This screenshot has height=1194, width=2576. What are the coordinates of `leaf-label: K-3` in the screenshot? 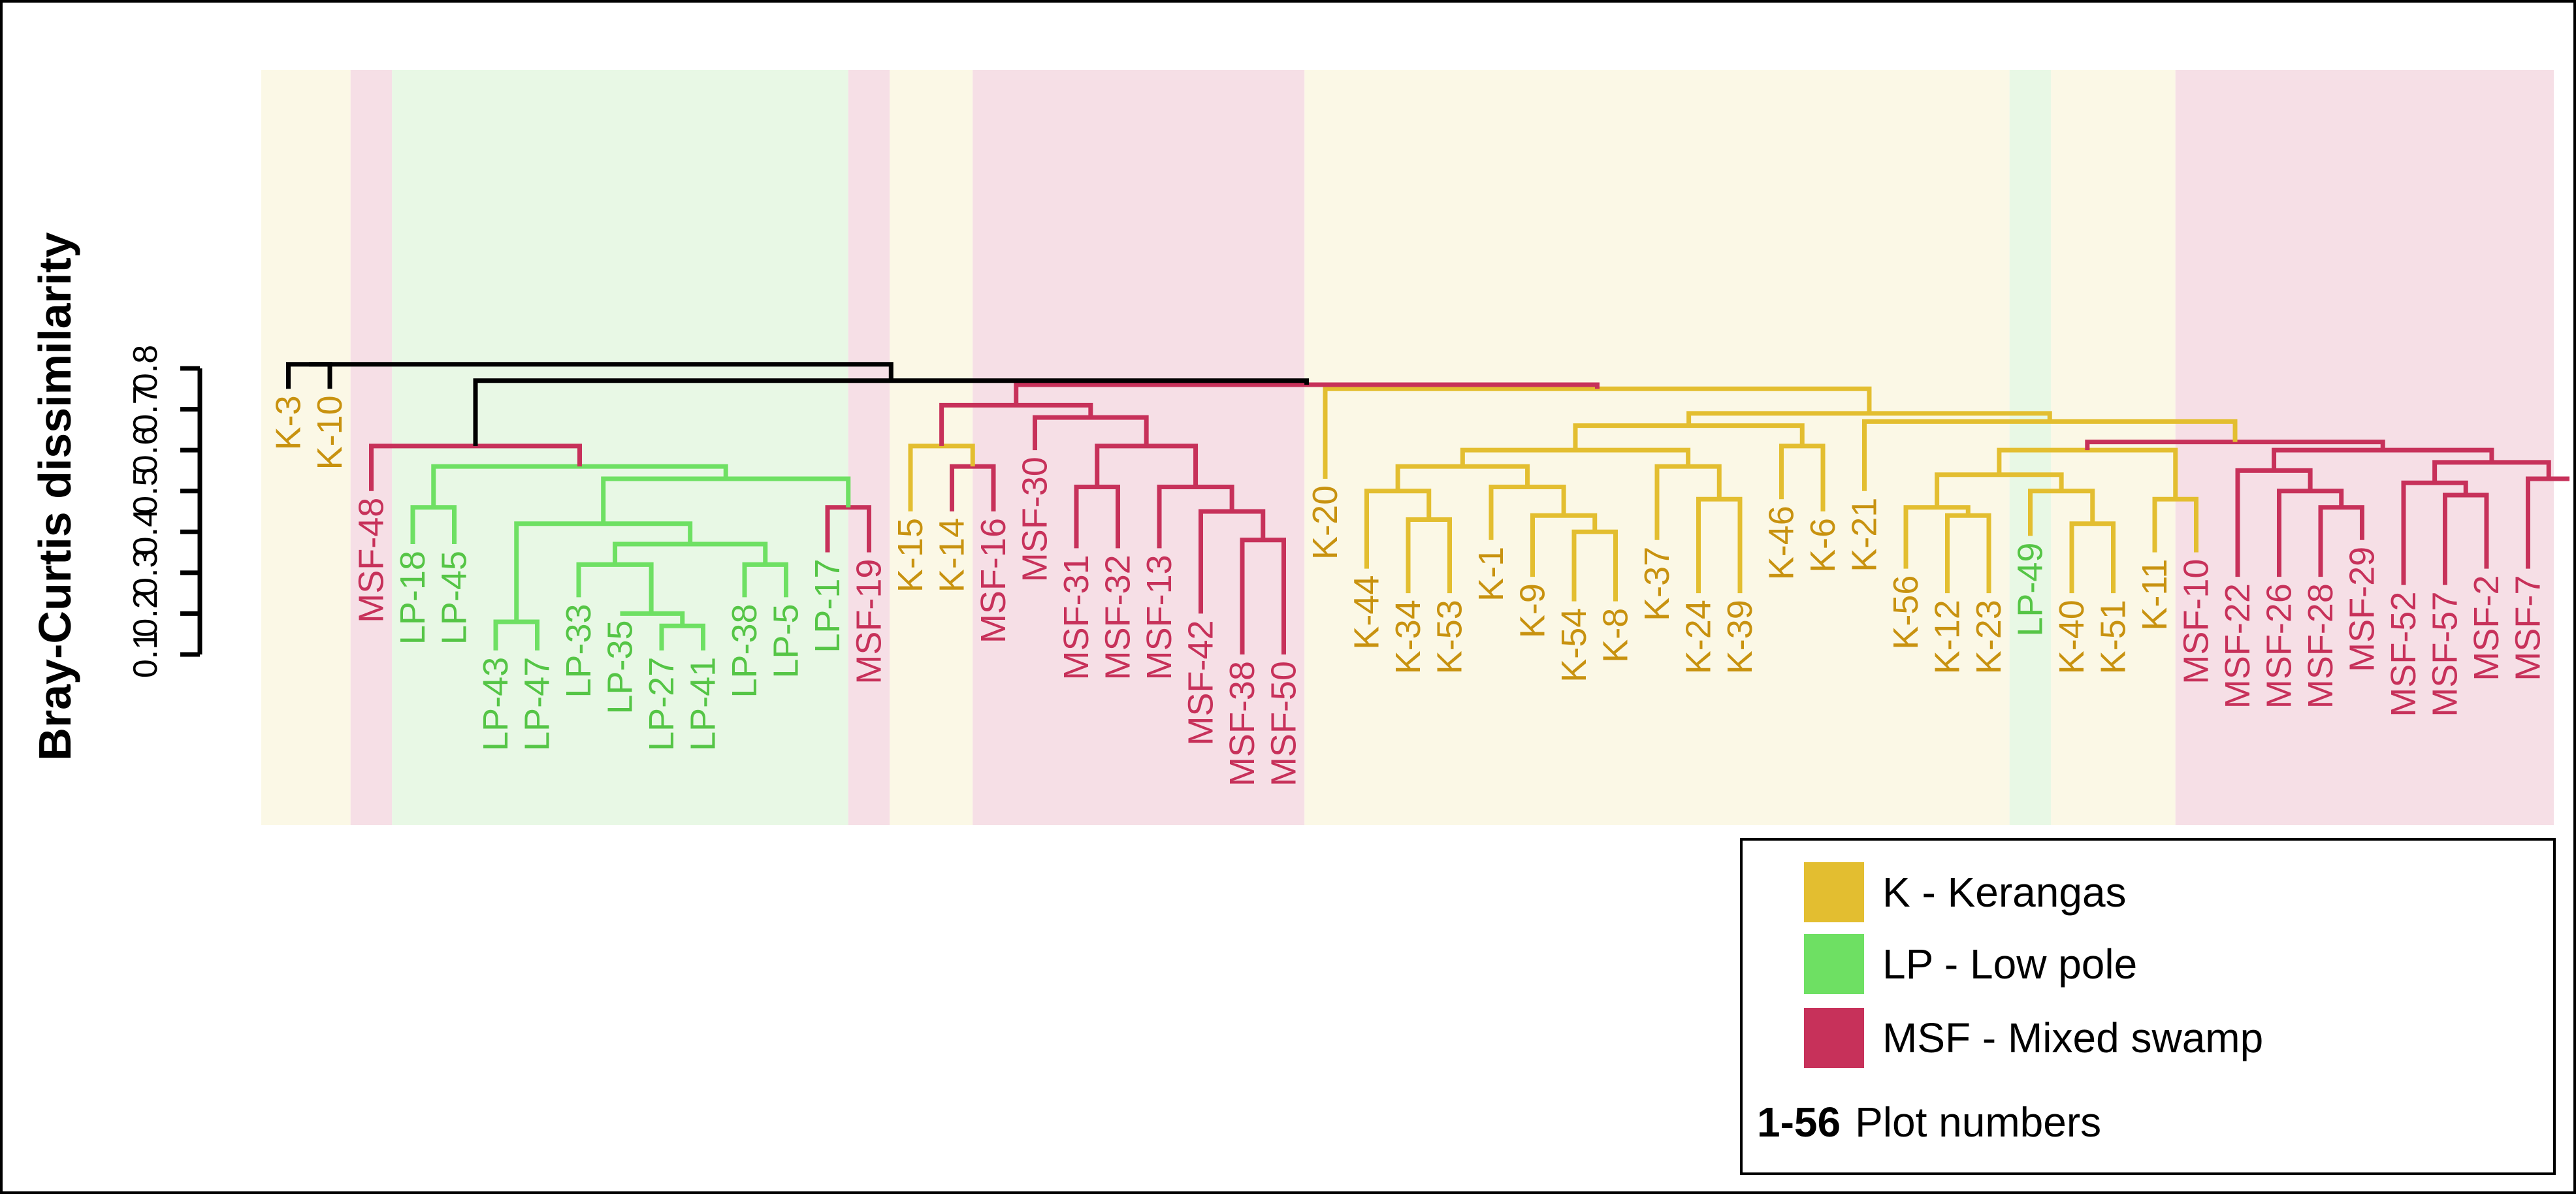 It's located at (288, 423).